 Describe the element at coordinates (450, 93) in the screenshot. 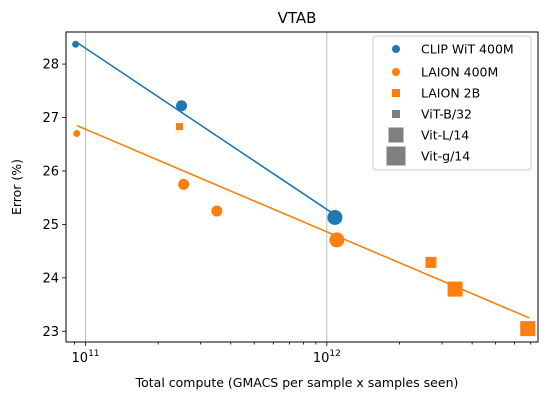

I see `legend-label-2: LAION 2B` at that location.